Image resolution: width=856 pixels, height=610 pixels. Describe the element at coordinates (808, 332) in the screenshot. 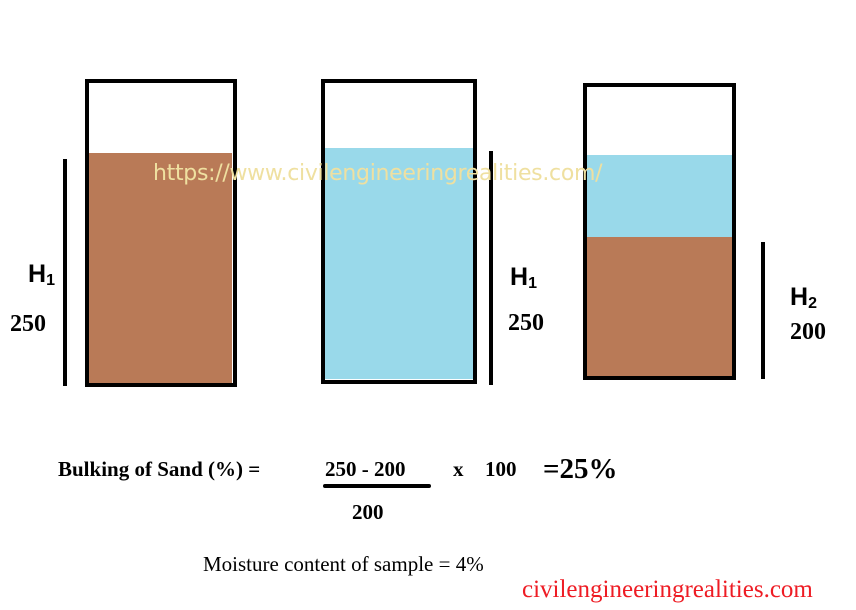

I see `height-value-3: 200` at that location.